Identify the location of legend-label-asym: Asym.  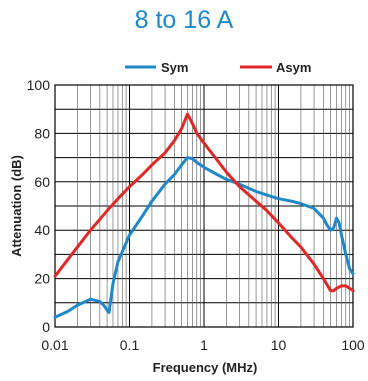
(293, 67).